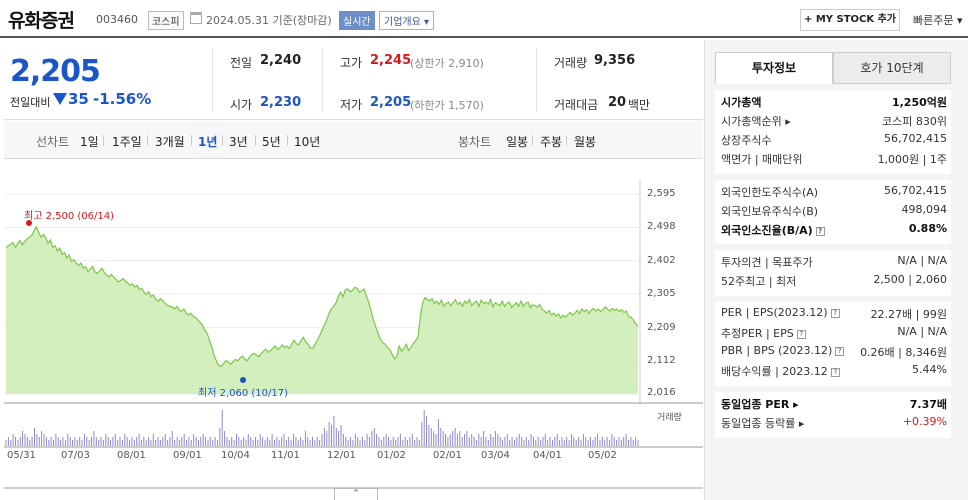 This screenshot has width=968, height=500. What do you see at coordinates (924, 209) in the screenshot?
I see `info-row-value: 498,094` at bounding box center [924, 209].